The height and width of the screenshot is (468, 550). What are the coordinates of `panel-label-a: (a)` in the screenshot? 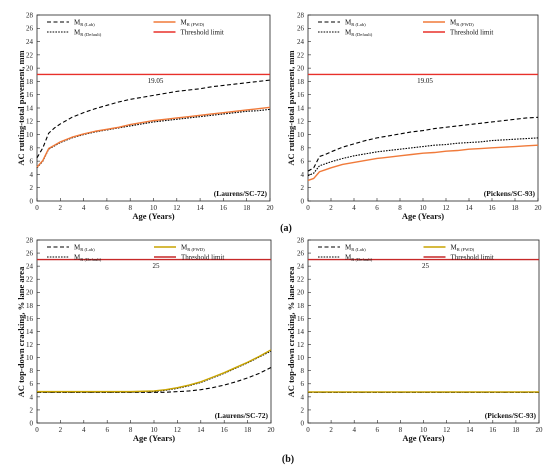 It's located at (286, 228).